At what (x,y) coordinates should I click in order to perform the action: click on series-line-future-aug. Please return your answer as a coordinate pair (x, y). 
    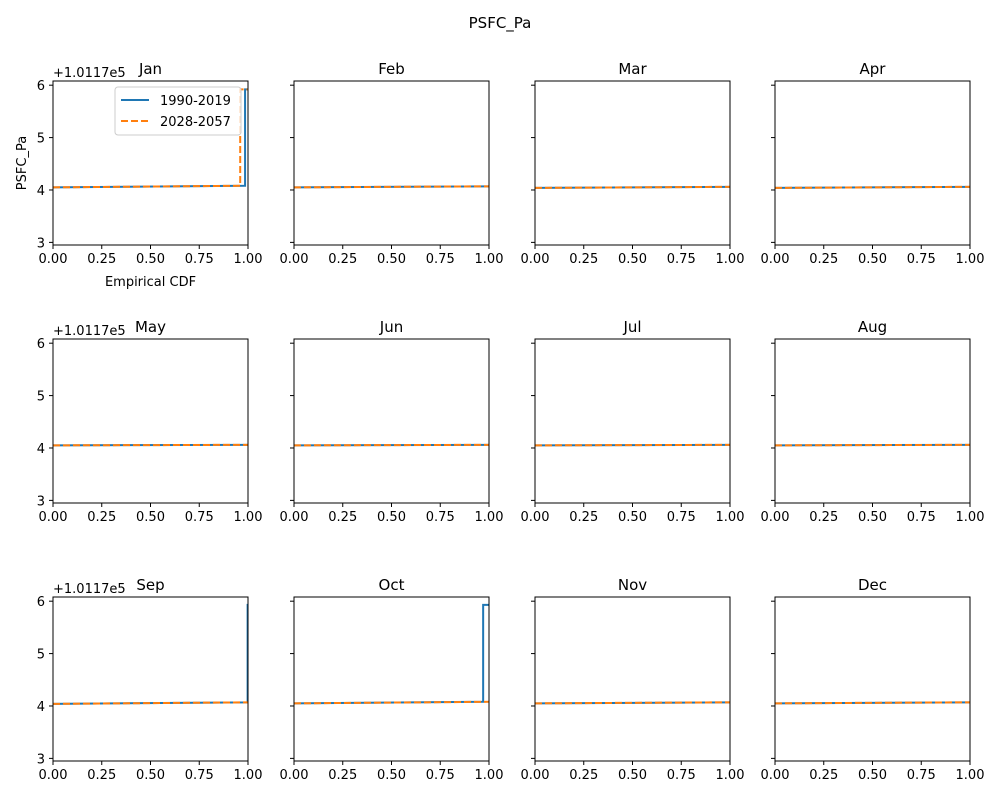
    Looking at the image, I should click on (872, 445).